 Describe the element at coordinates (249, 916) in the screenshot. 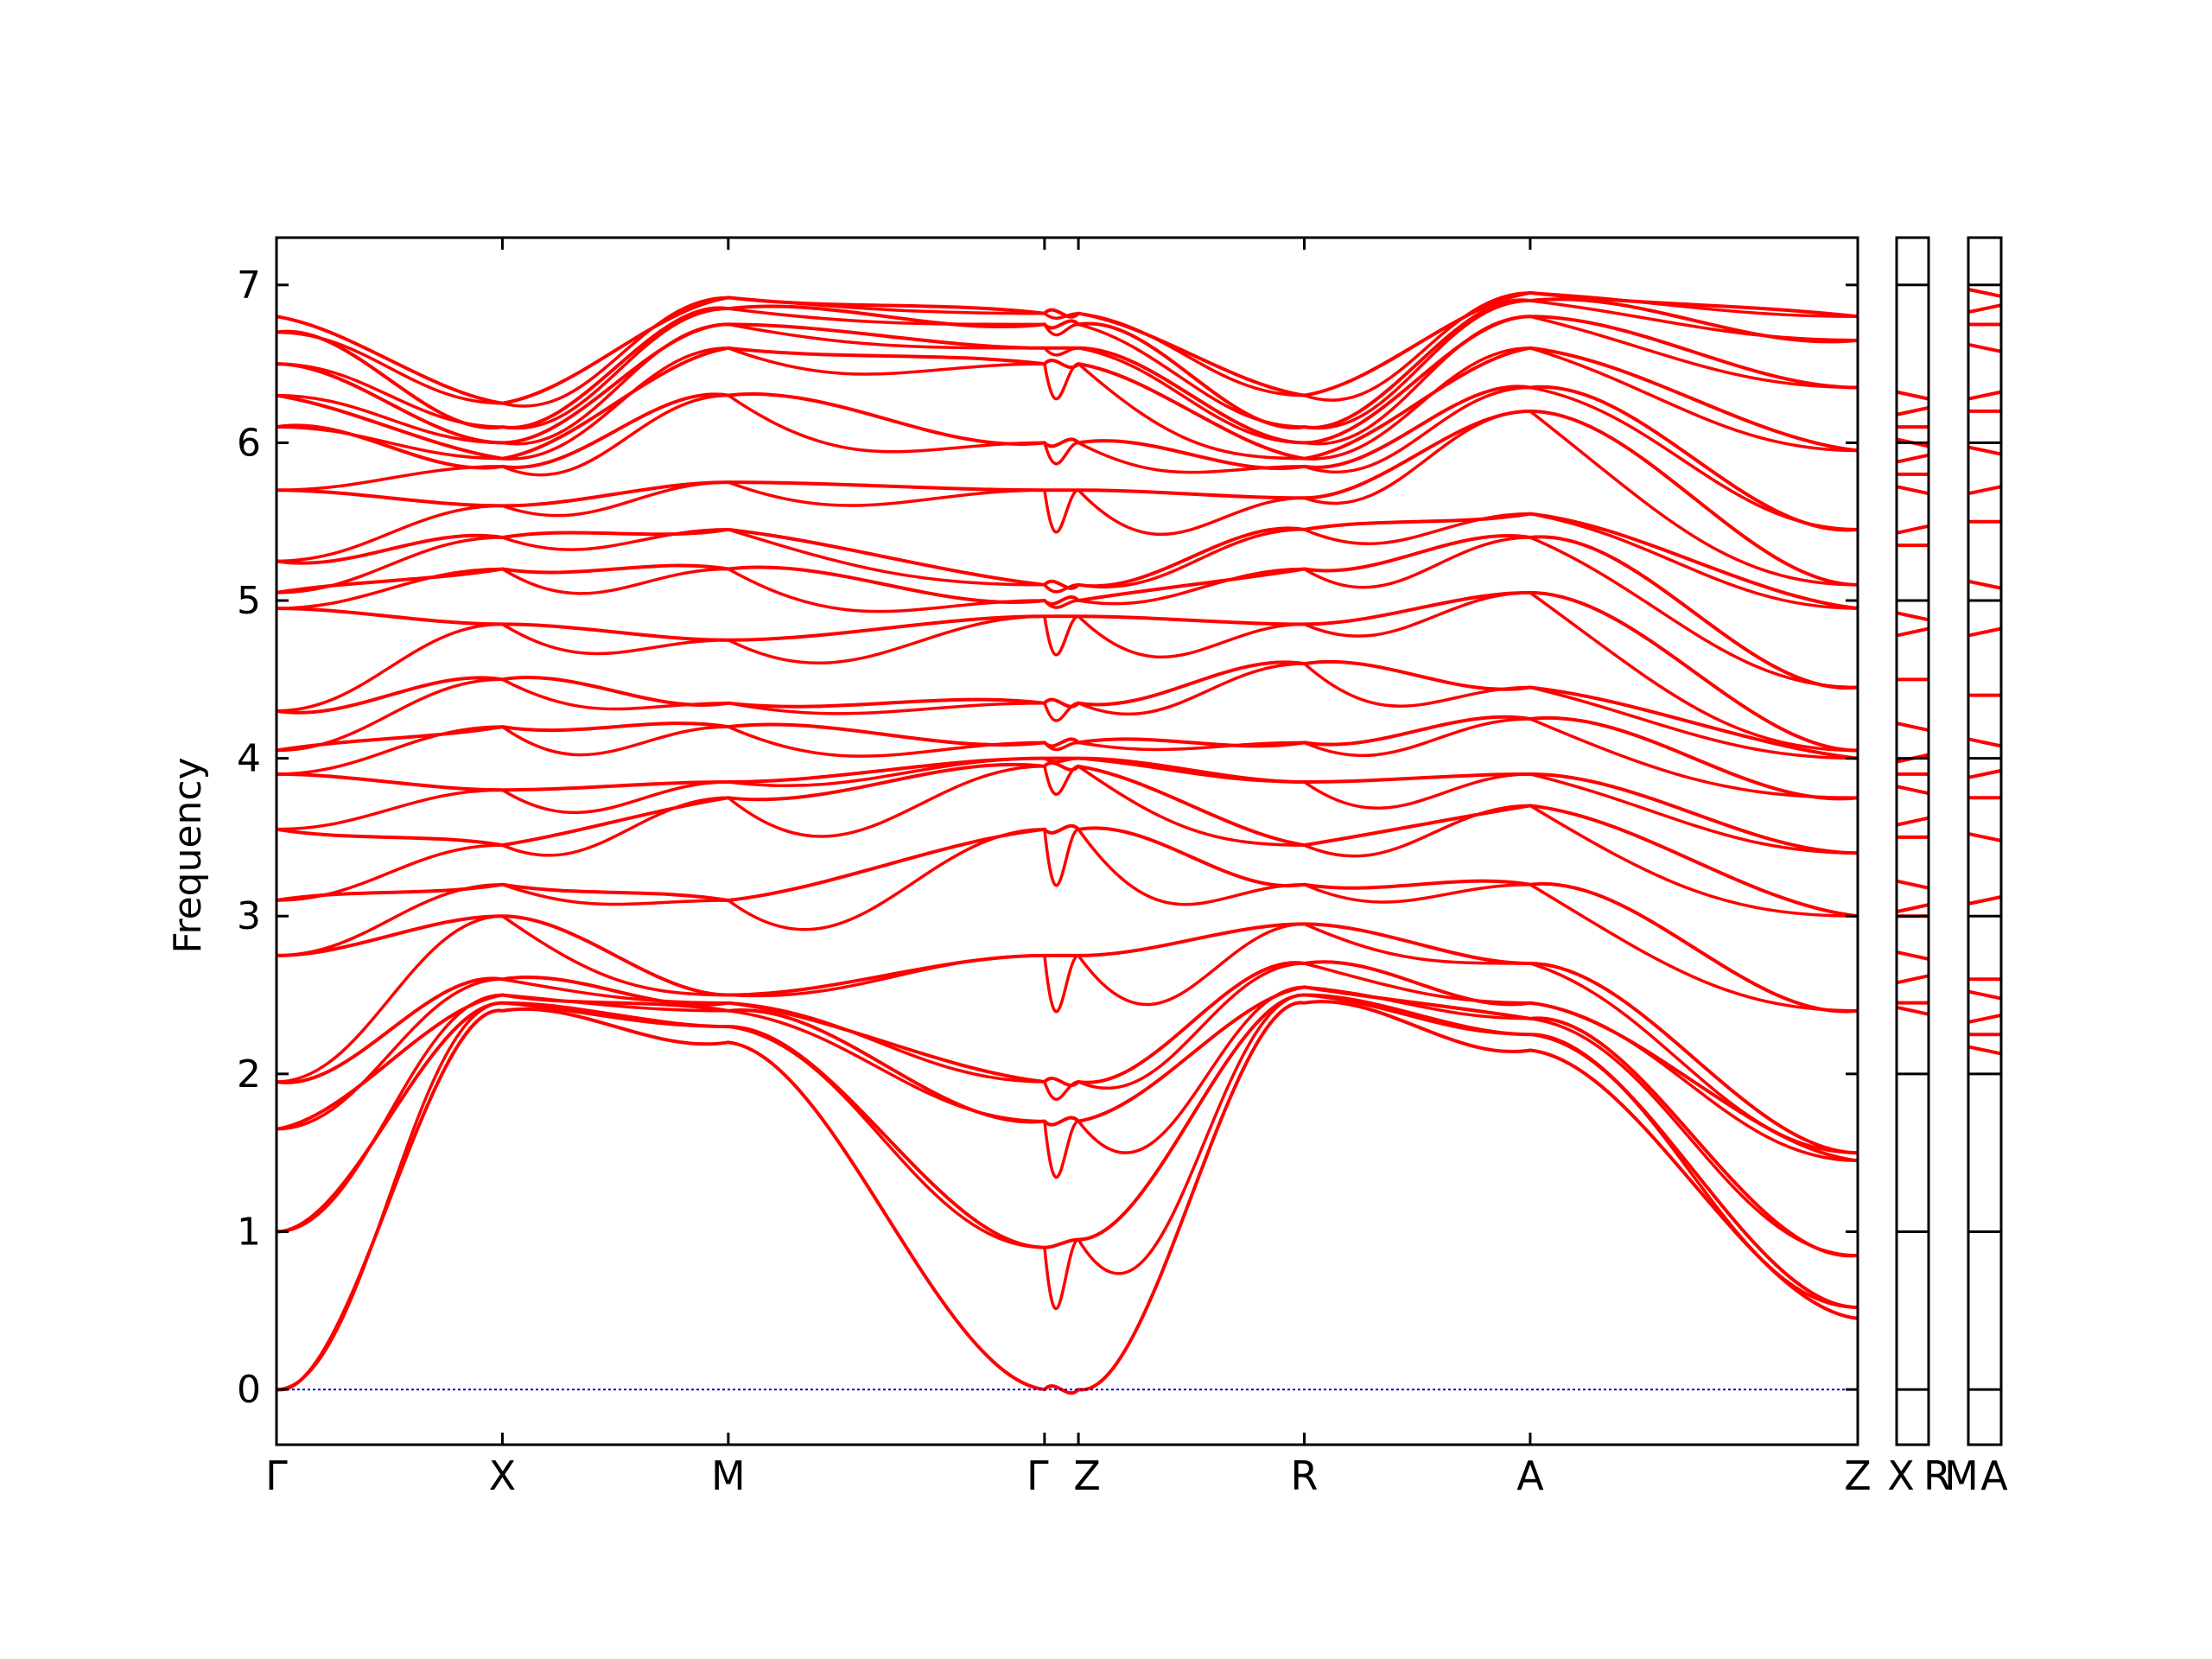

I see `y-tick-label: 3` at that location.